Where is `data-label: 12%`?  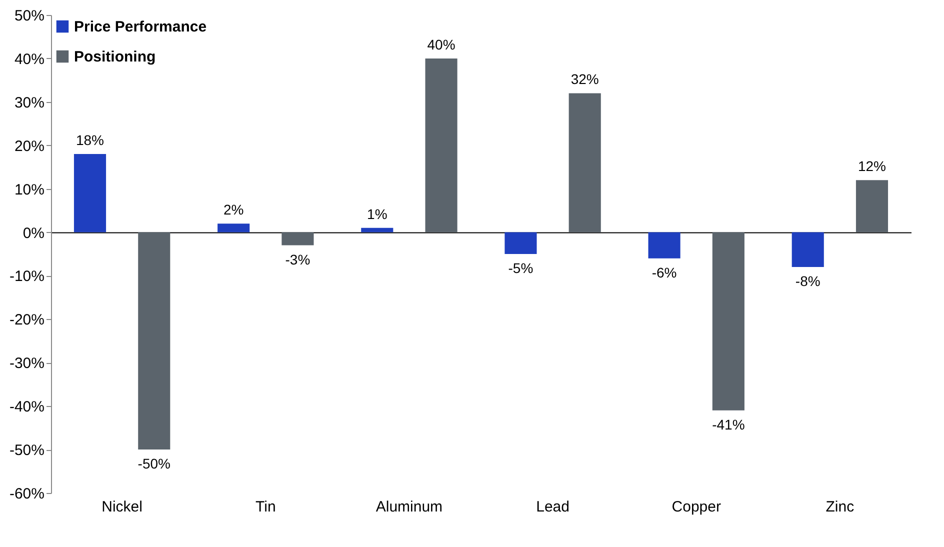 data-label: 12% is located at coordinates (872, 166).